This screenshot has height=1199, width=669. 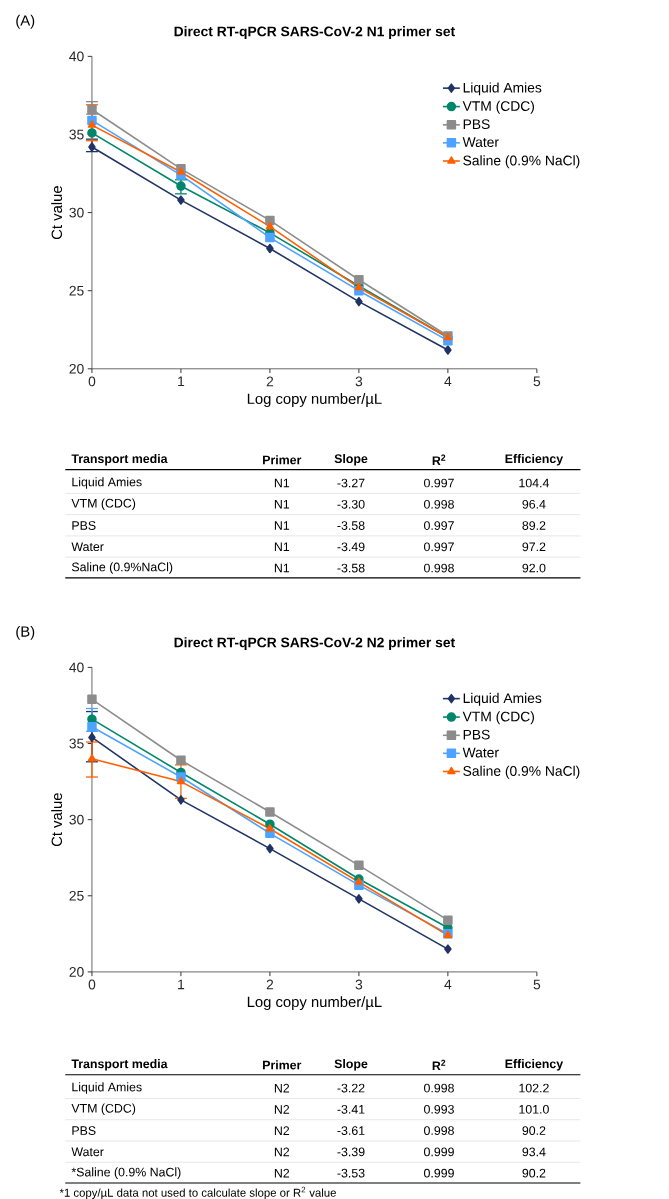 I want to click on text: -3.49, so click(x=351, y=547).